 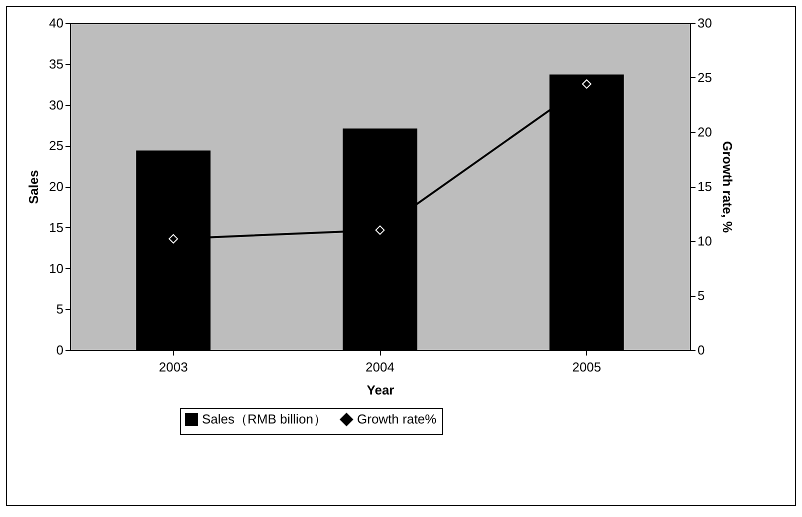 I want to click on legend-label: Sales（RMB billion）, so click(x=264, y=419).